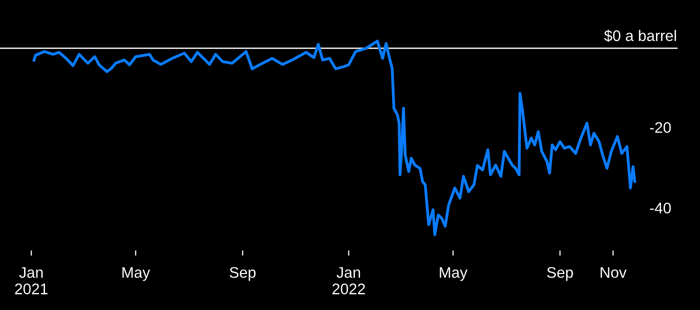  Describe the element at coordinates (613, 272) in the screenshot. I see `x-tick-label: Nov` at that location.